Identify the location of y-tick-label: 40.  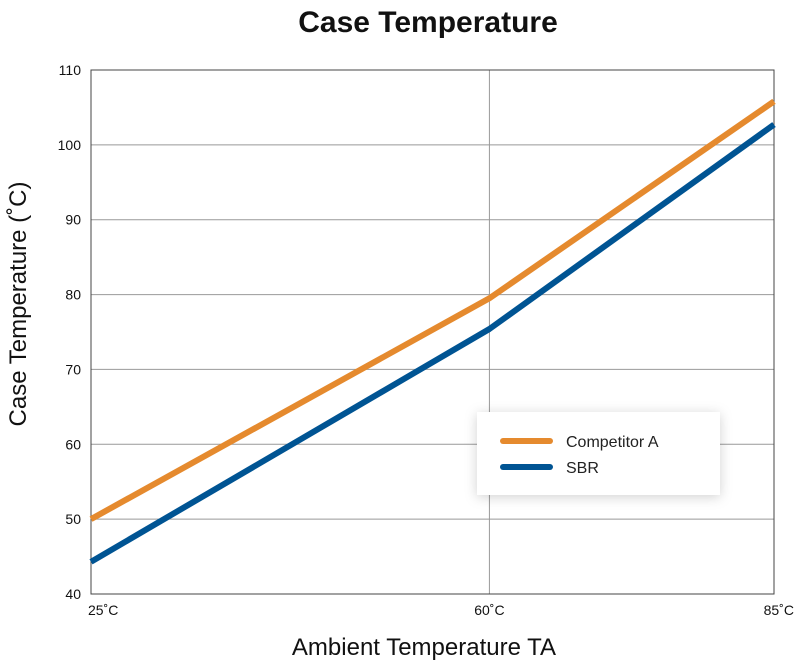
(73, 594).